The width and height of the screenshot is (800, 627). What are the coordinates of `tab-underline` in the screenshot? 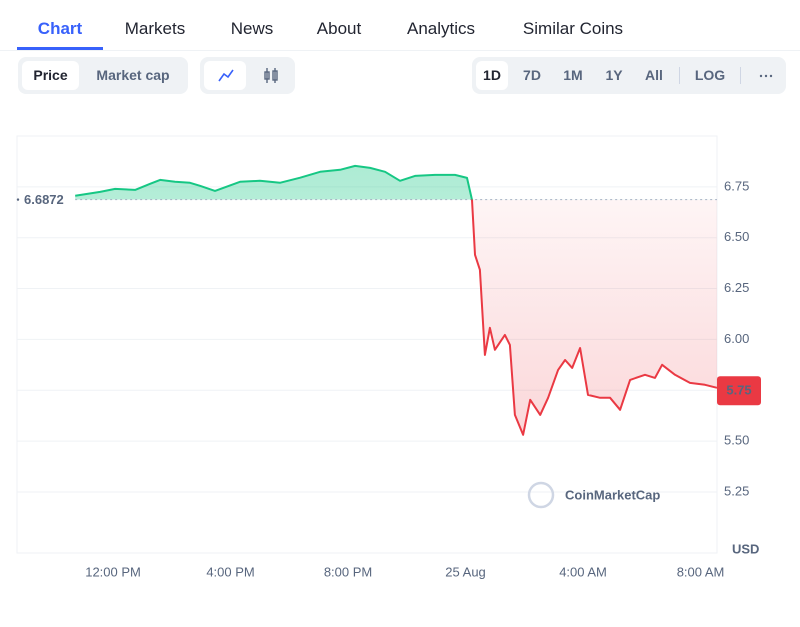 It's located at (60, 48).